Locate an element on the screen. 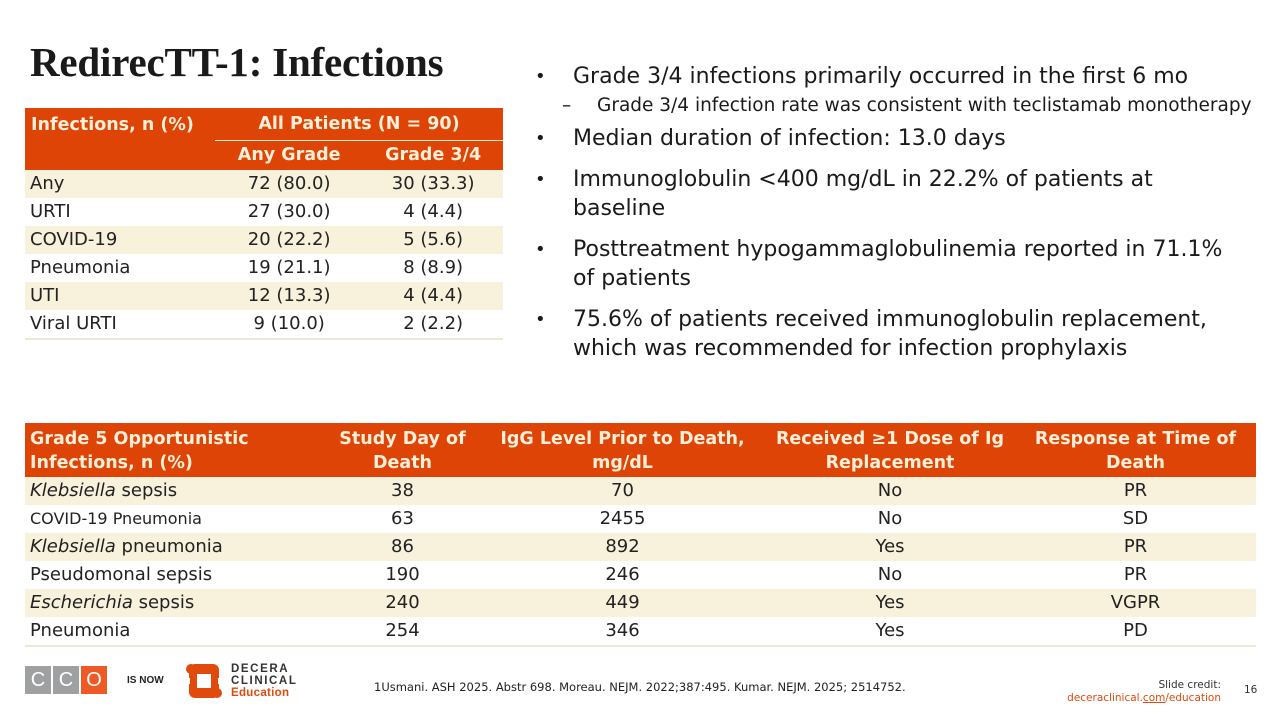 The width and height of the screenshot is (1280, 720). is-now-label: IS NOW is located at coordinates (145, 680).